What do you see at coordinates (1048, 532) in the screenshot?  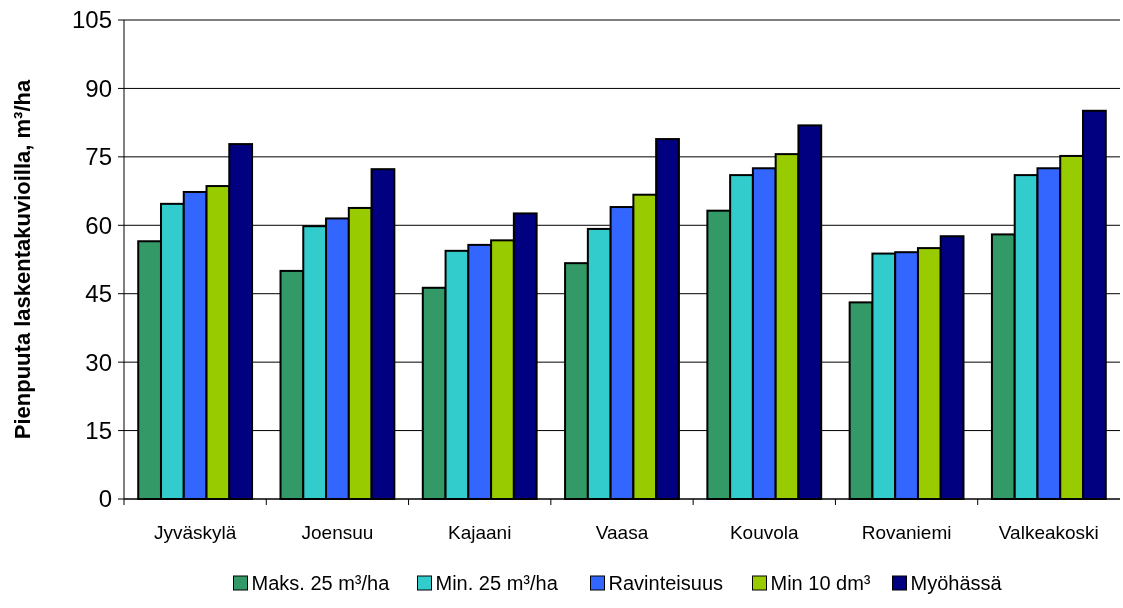 I see `x-tick-label: Valkeakoski` at bounding box center [1048, 532].